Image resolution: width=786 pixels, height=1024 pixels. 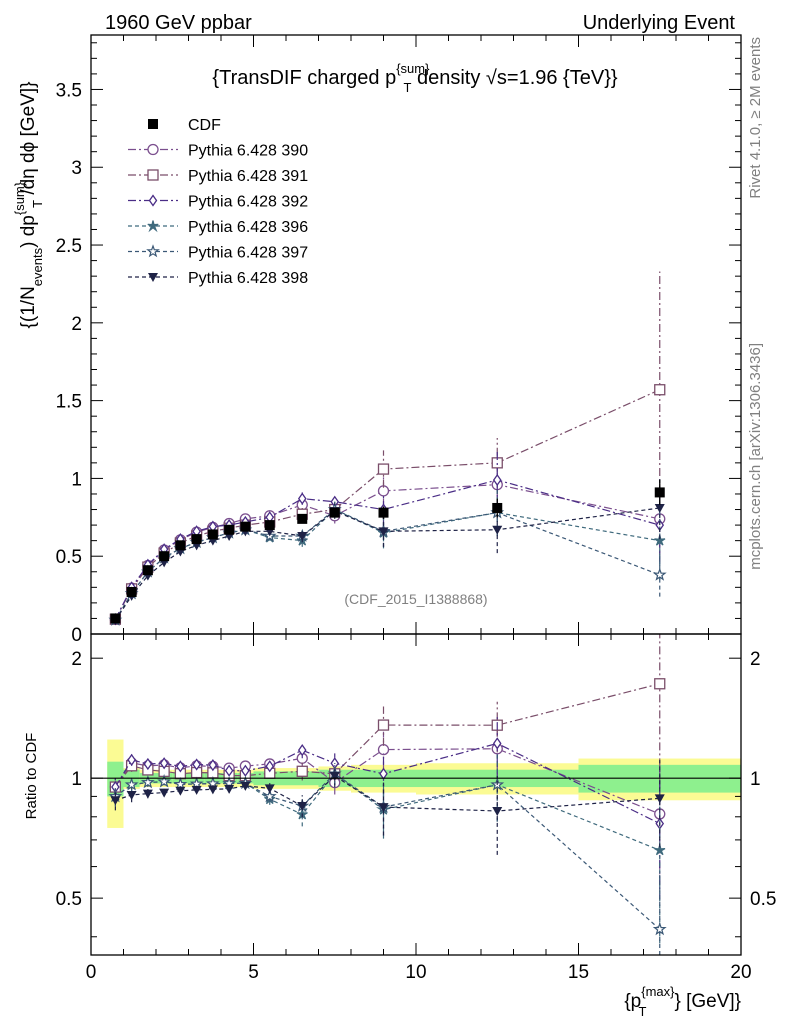 I want to click on header-right: Underlying Event, so click(x=659, y=23).